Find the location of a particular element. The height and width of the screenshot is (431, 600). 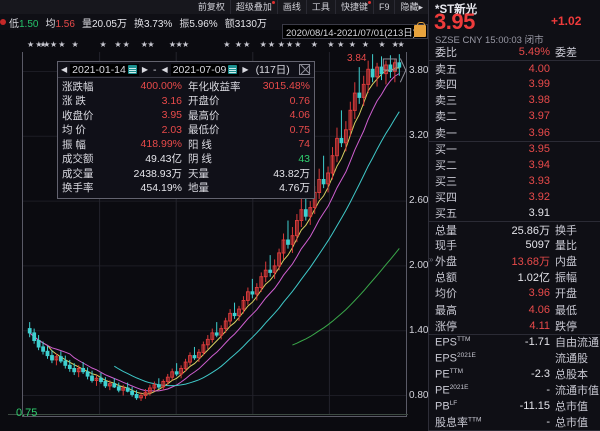

row-label: 总额 is located at coordinates (446, 278).